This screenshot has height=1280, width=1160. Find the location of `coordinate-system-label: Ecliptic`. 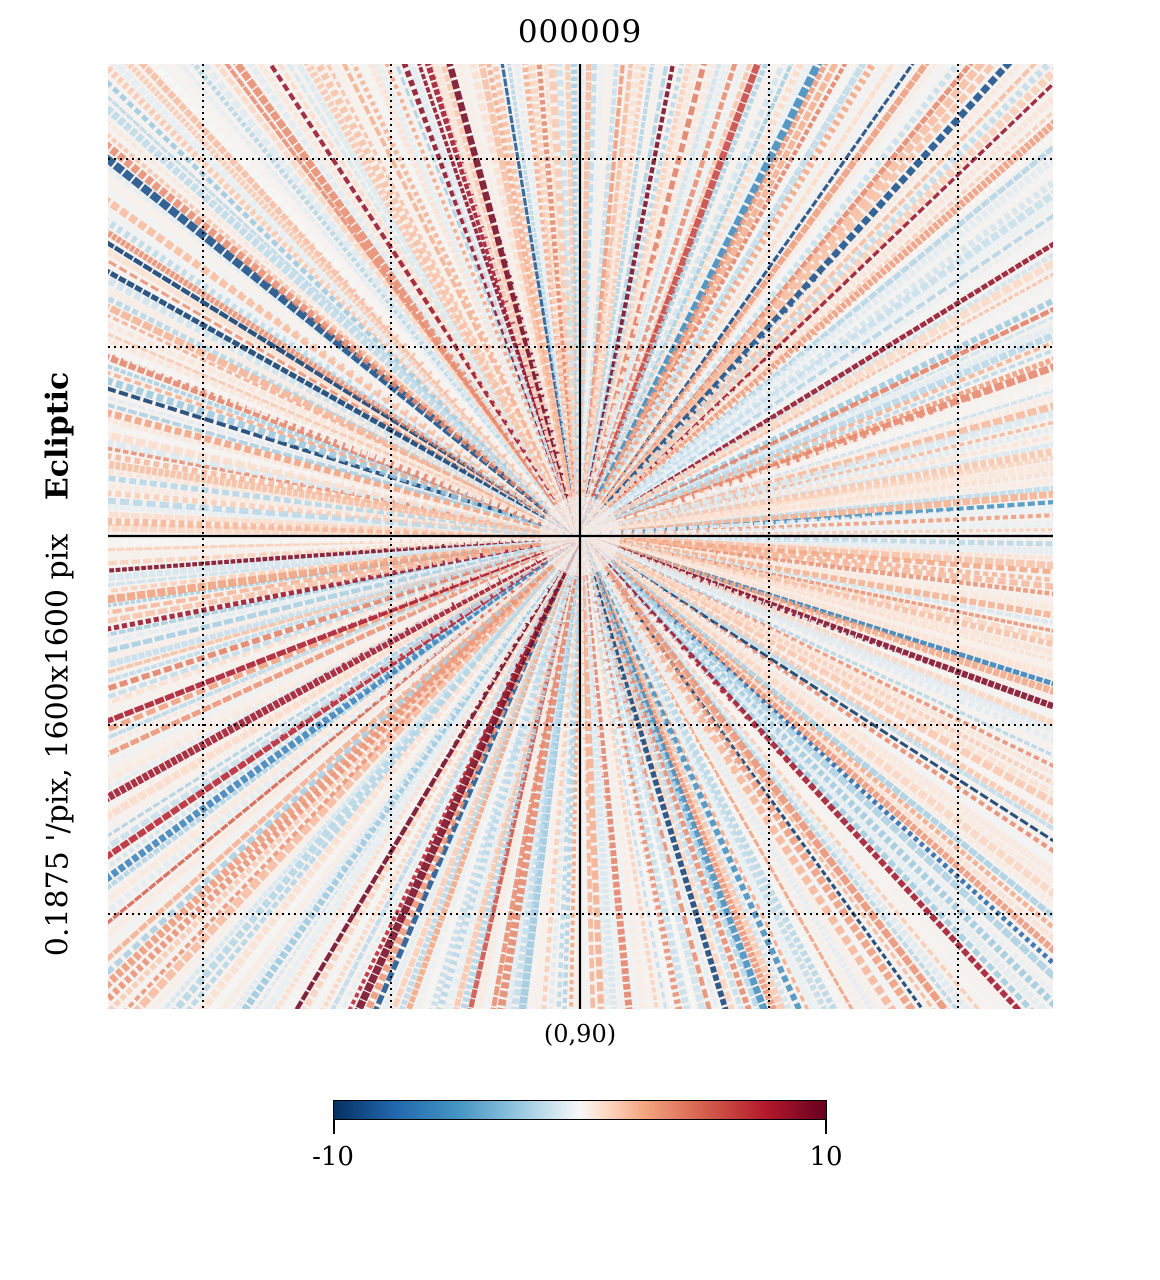

coordinate-system-label: Ecliptic is located at coordinates (58, 436).